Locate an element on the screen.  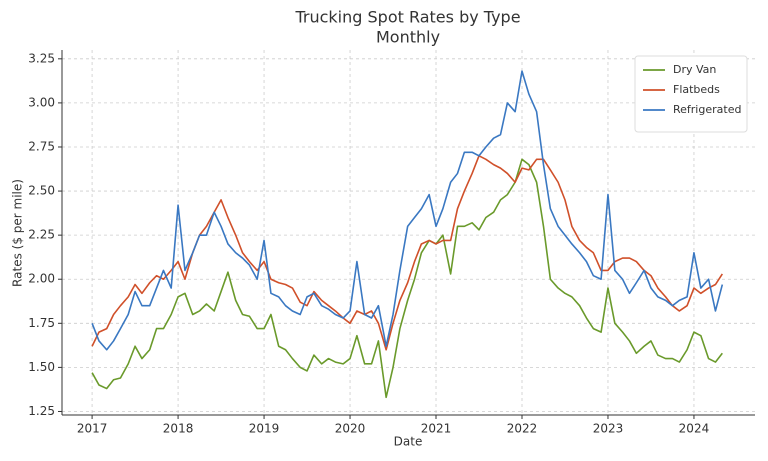
y-tick-label: 2.25 is located at coordinates (41, 235).